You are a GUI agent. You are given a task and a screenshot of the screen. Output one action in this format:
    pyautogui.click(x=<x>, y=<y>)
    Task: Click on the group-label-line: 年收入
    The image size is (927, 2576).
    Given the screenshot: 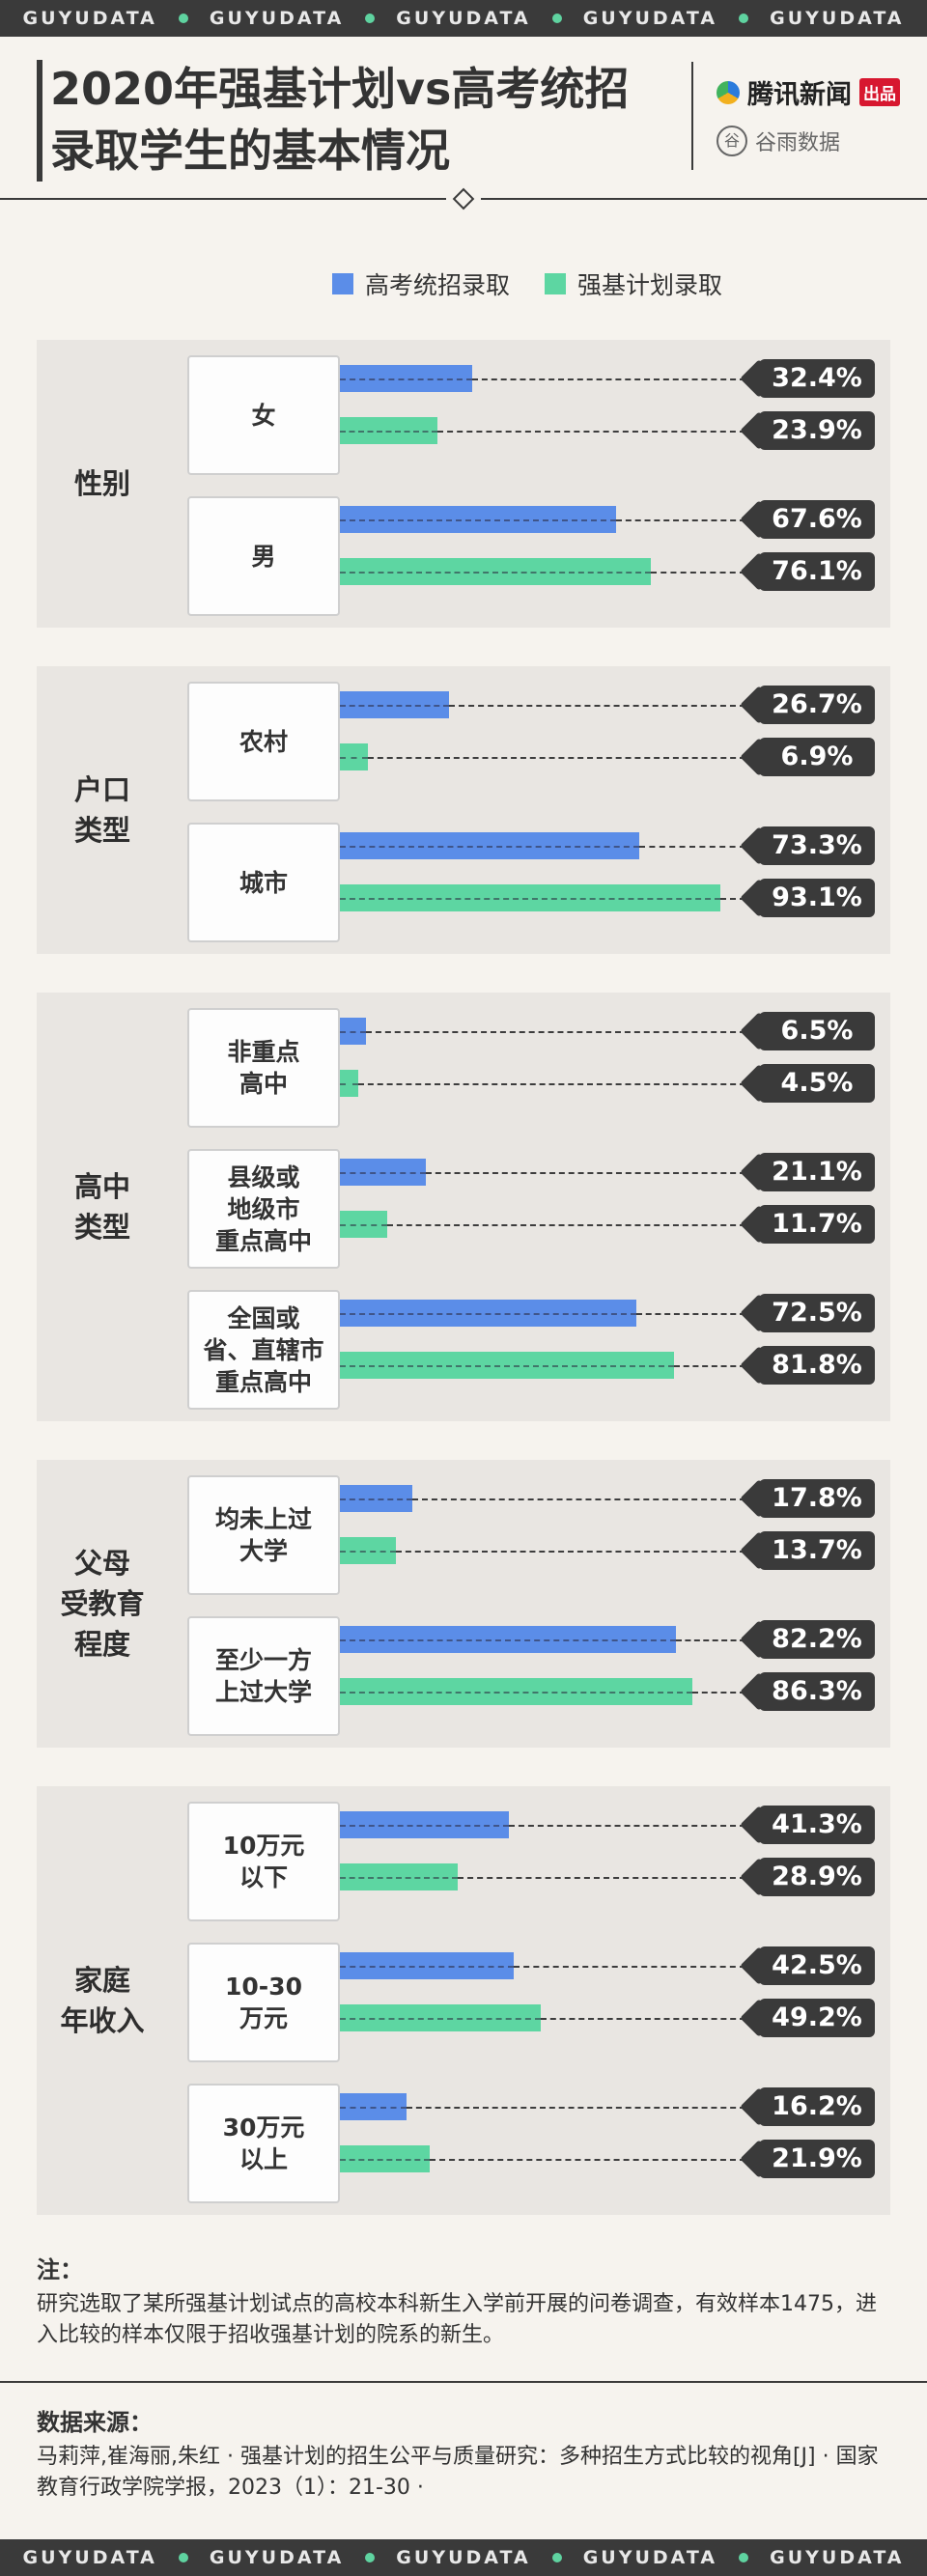 What is the action you would take?
    pyautogui.click(x=102, y=2021)
    